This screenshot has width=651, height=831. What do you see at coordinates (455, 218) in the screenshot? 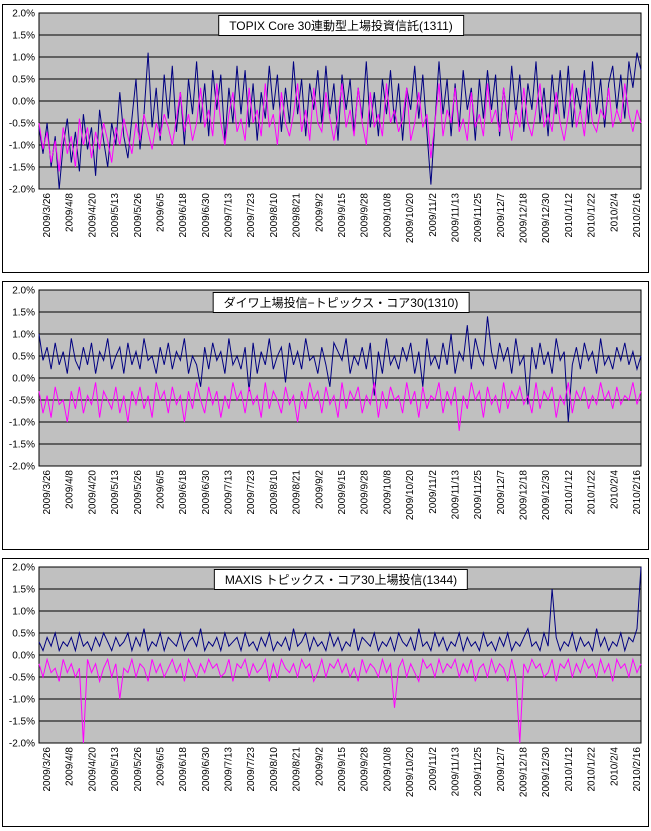
I see `x-tick-label: 2009/11/13` at bounding box center [455, 218].